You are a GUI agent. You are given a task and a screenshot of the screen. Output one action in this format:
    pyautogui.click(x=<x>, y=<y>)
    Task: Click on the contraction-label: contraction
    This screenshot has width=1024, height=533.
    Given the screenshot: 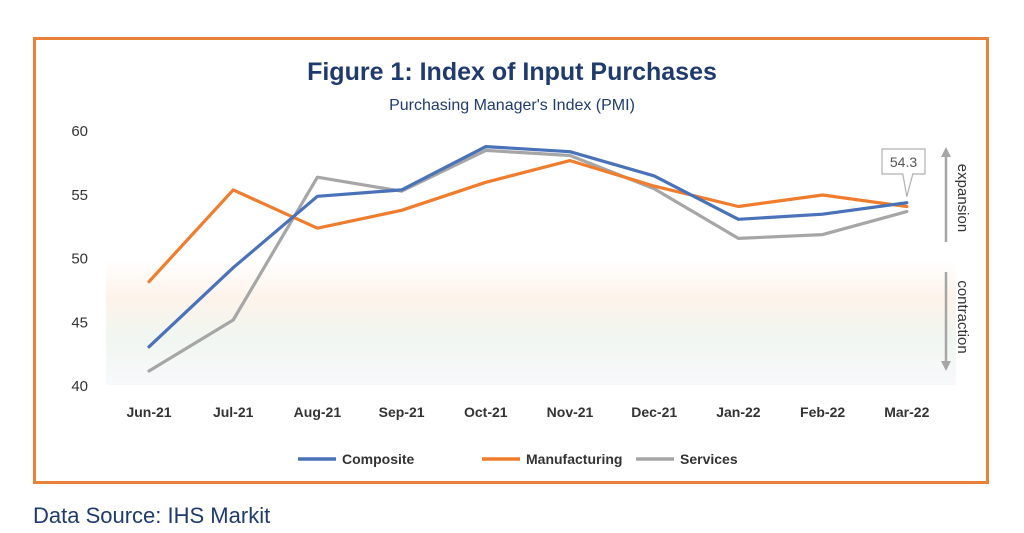 What is the action you would take?
    pyautogui.click(x=962, y=316)
    